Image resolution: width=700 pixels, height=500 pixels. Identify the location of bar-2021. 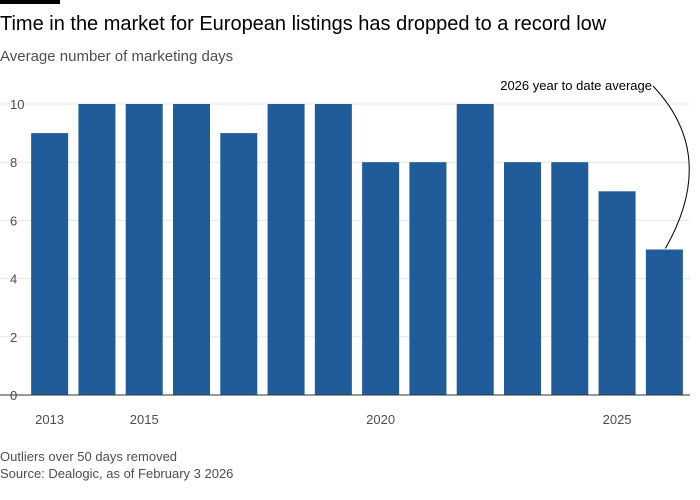
(428, 278).